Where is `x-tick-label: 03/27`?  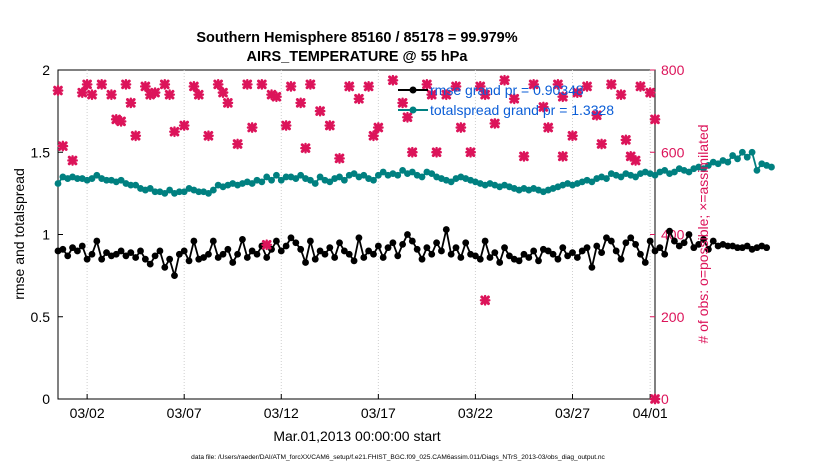
x-tick-label: 03/27 is located at coordinates (572, 413).